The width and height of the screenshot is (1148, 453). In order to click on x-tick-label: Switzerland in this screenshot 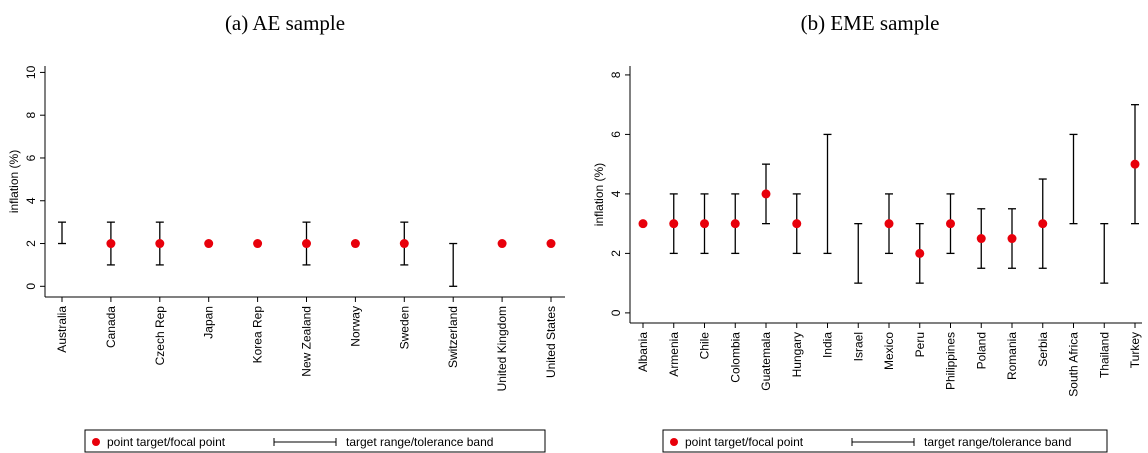, I will do `click(453, 337)`.